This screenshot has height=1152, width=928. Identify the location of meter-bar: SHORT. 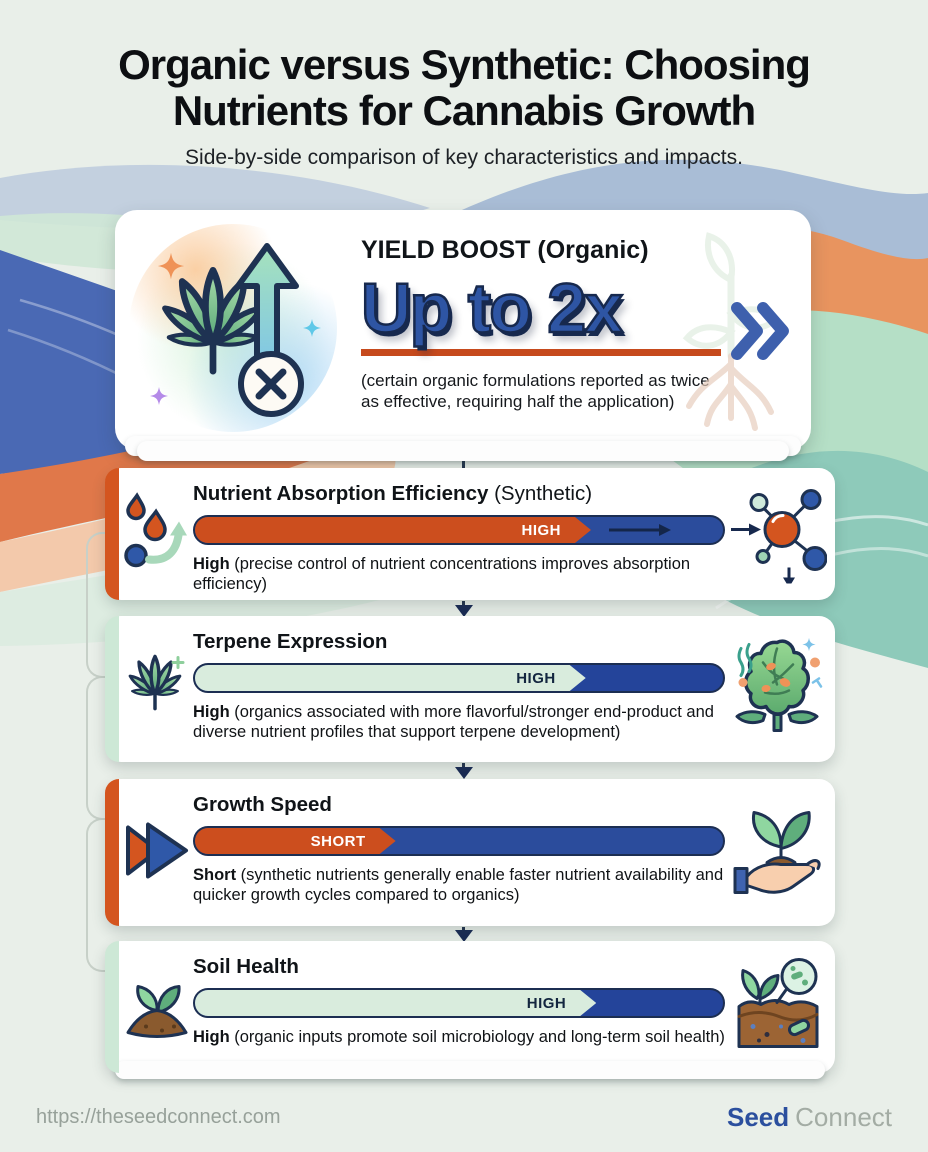
(459, 841).